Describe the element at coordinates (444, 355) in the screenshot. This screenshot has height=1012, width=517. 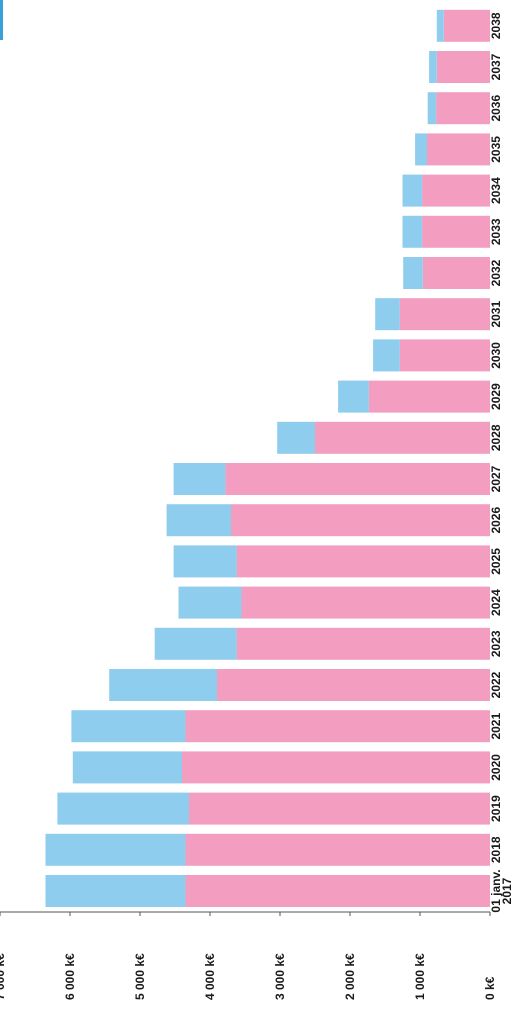
I see `bar-segment-2030-s1` at that location.